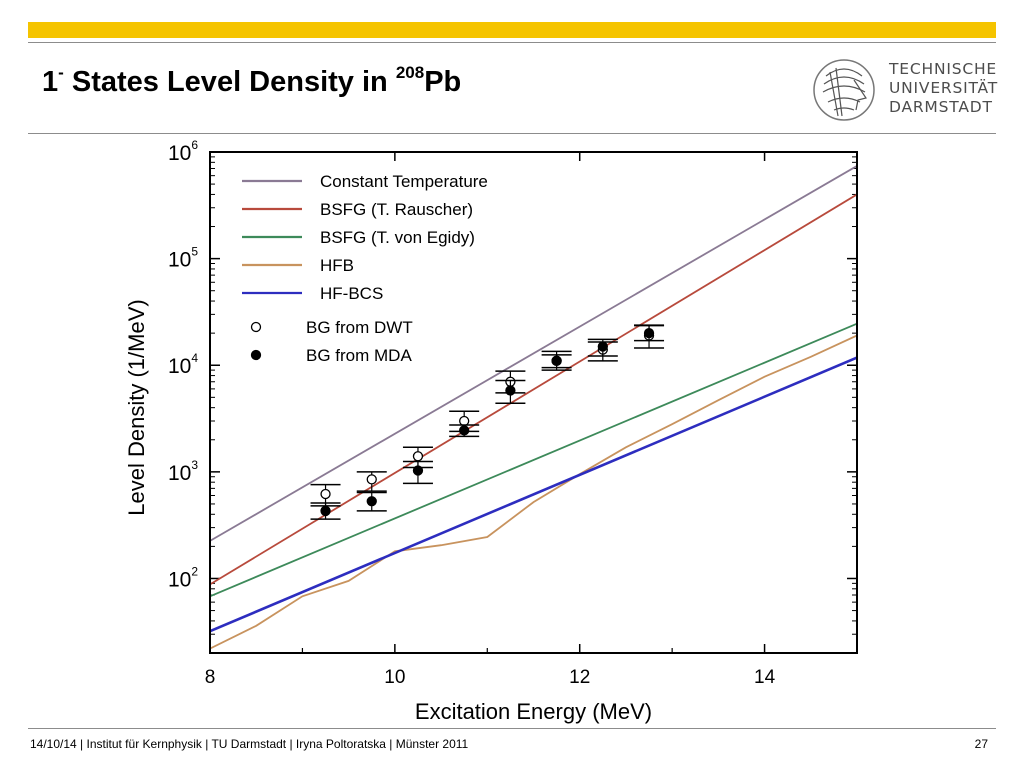  What do you see at coordinates (136, 407) in the screenshot?
I see `y-axis-label: Level Density (1/MeV)` at bounding box center [136, 407].